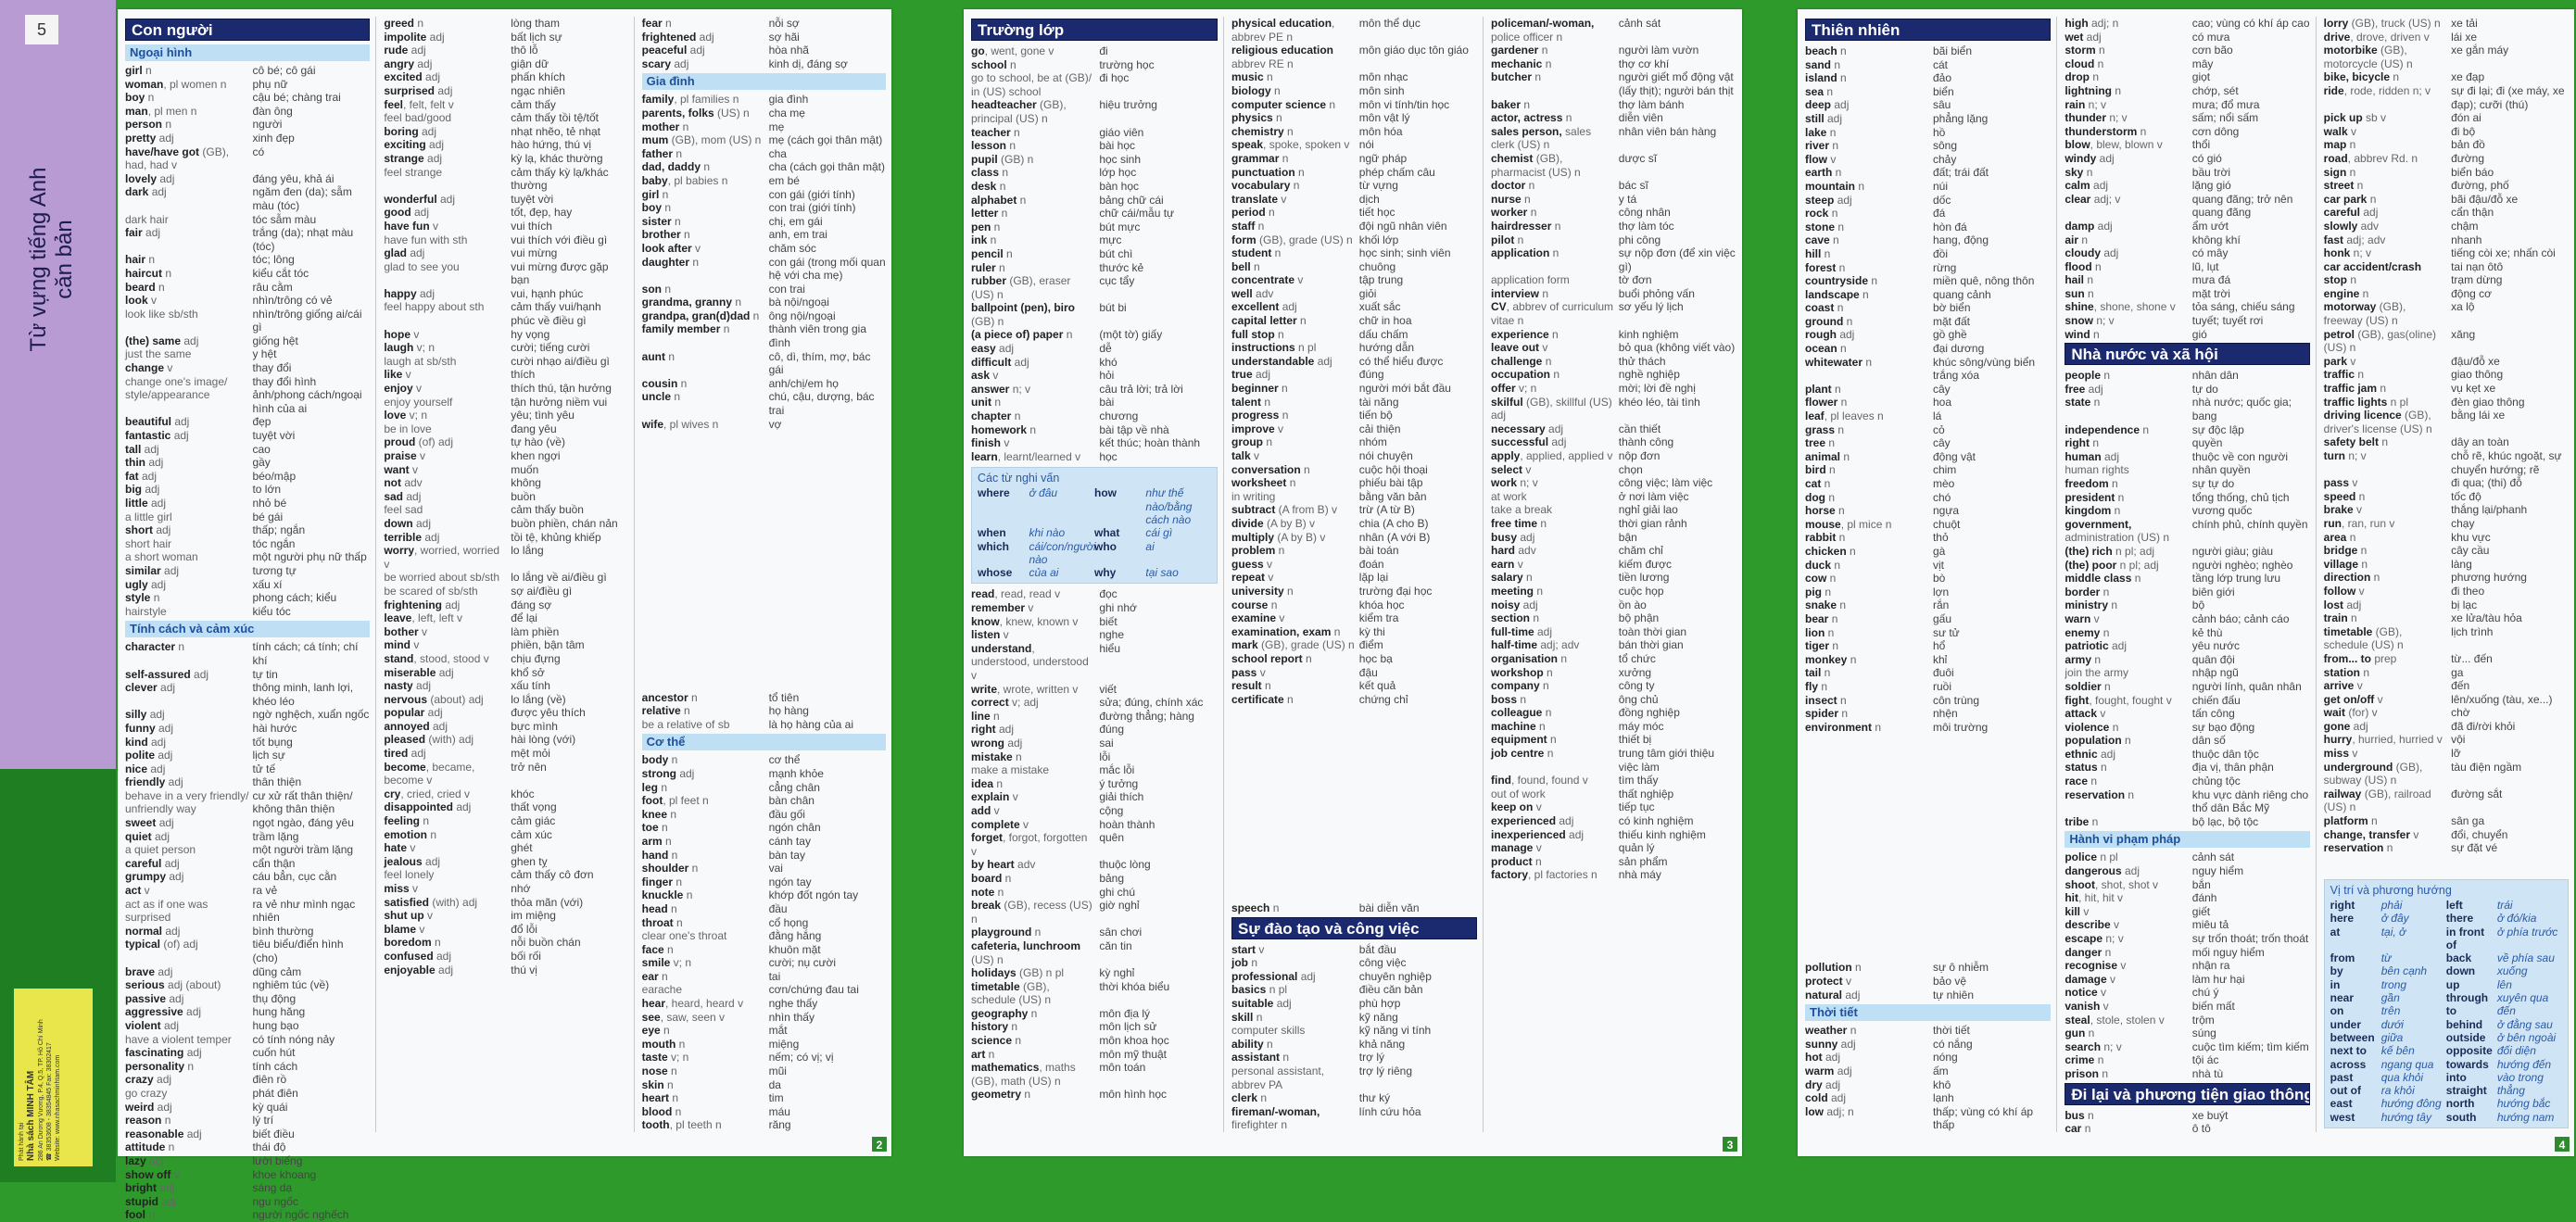 This screenshot has width=2576, height=1222. Describe the element at coordinates (764, 950) in the screenshot. I see `vocab-entry: face n khuôn mặt` at that location.